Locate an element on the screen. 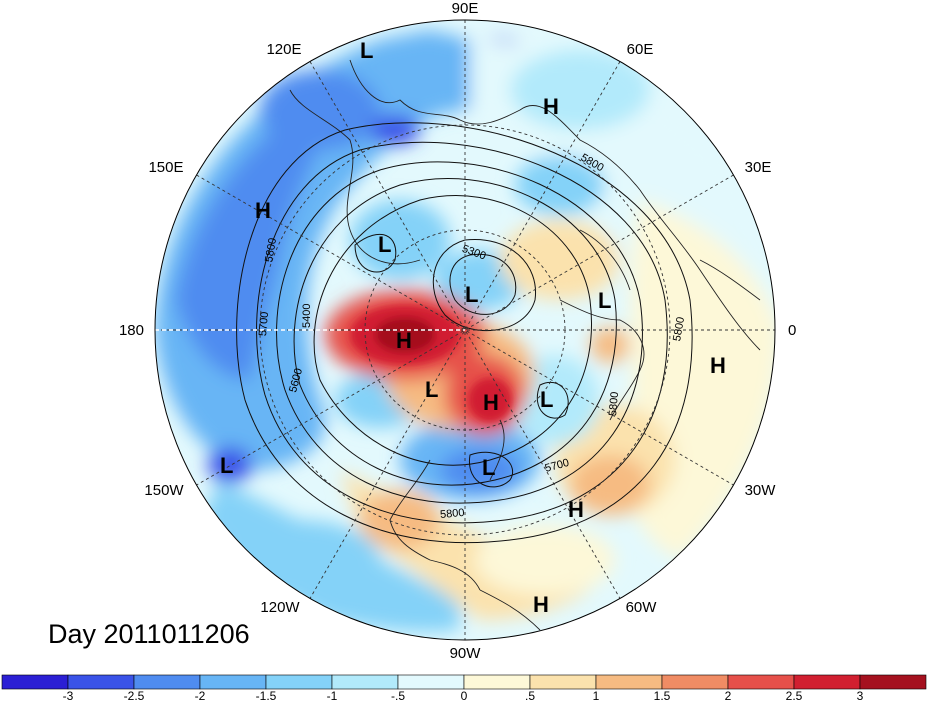  colorbar-tick-label: -1.5 is located at coordinates (266, 695).